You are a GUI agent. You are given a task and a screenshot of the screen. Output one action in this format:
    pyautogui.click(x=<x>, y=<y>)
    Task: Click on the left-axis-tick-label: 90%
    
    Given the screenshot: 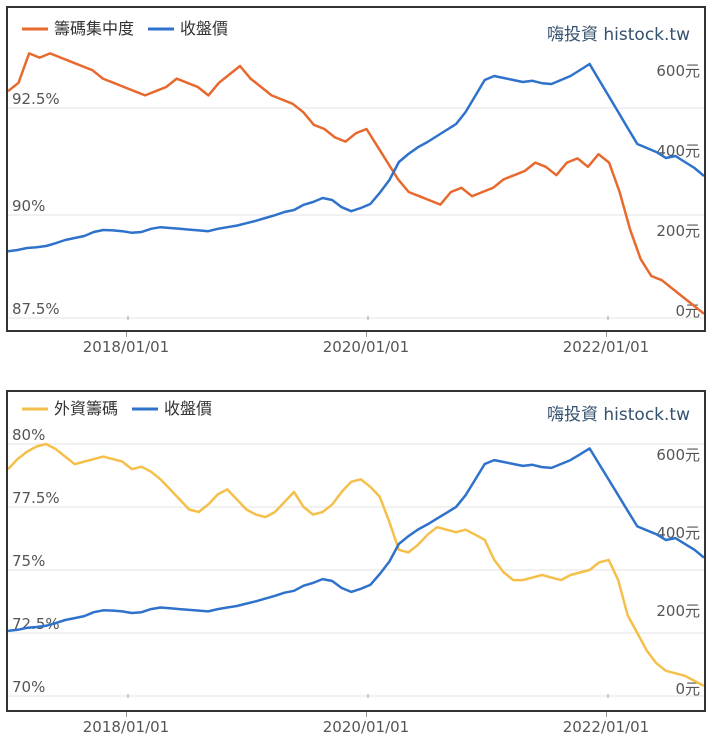 What is the action you would take?
    pyautogui.click(x=28, y=206)
    